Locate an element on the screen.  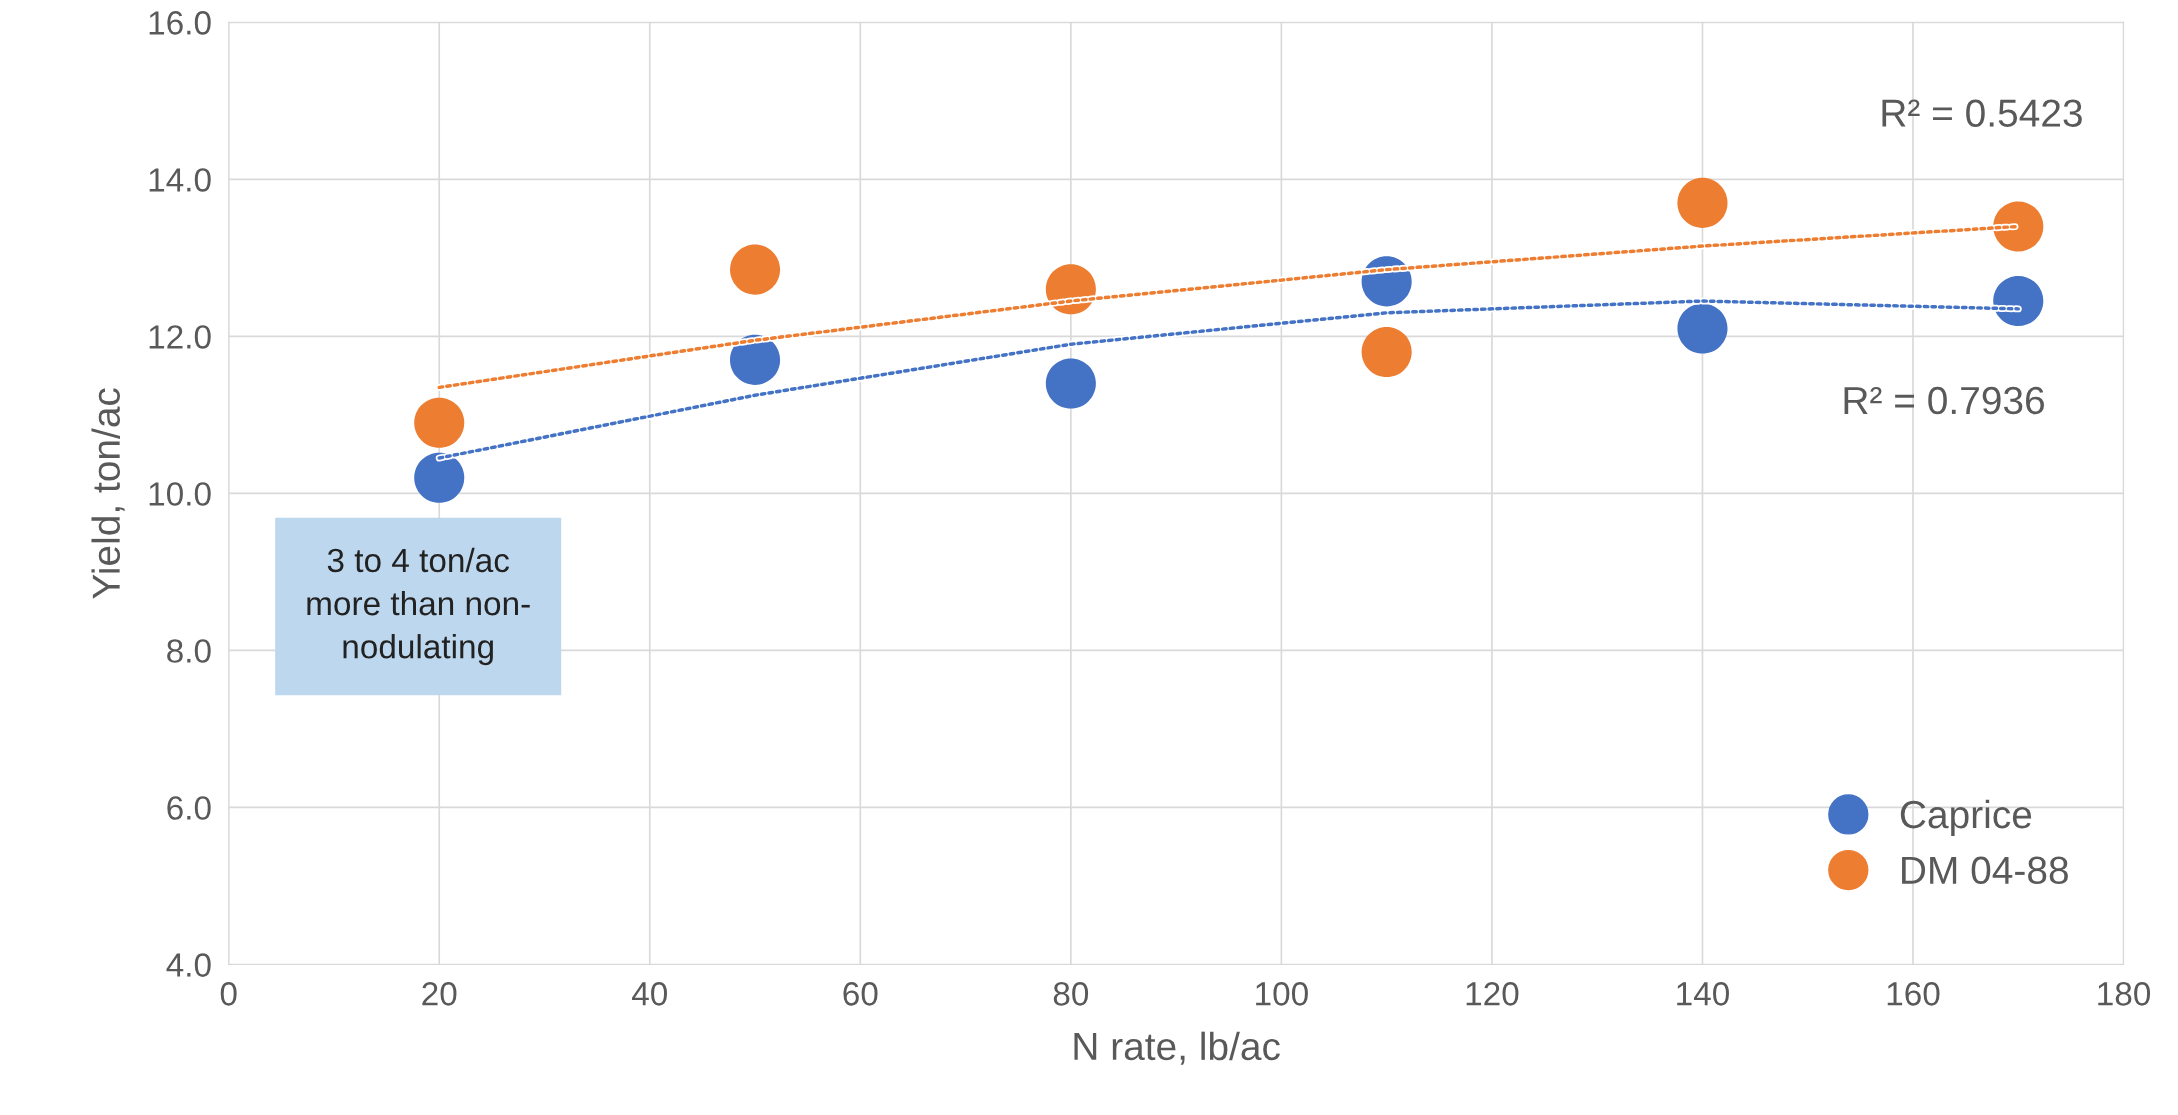
y-tick-label: 4.0 is located at coordinates (188, 965).